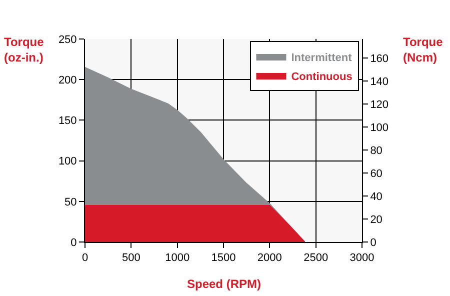  I want to click on y2-tick-label: 80, so click(376, 150).